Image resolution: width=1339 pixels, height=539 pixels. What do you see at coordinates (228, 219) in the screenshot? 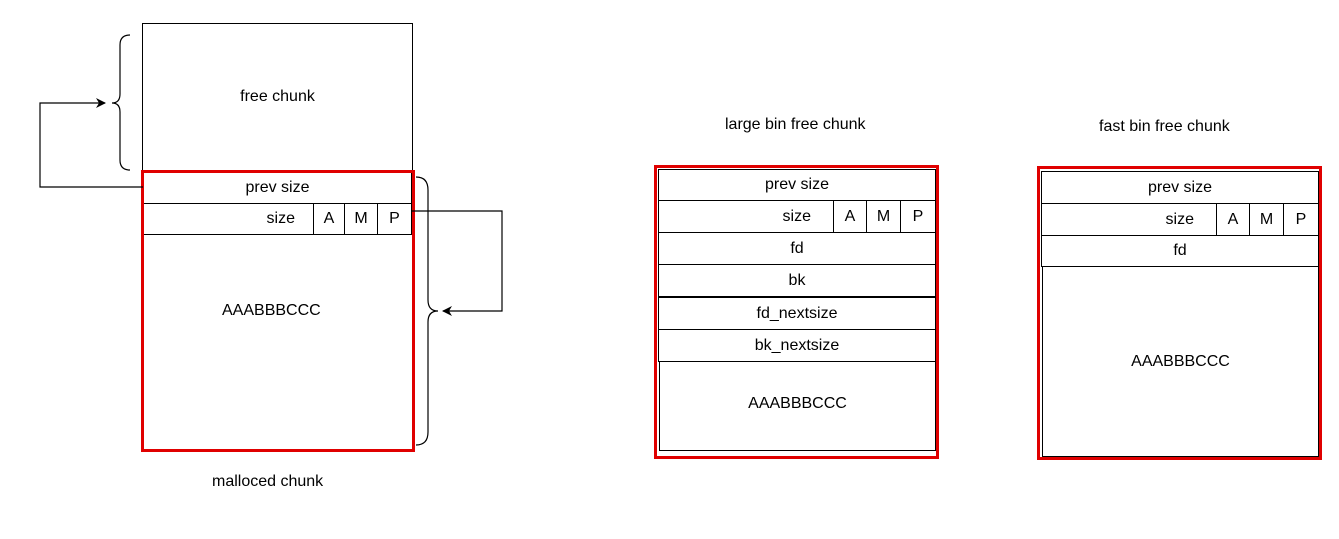
I see `size-field: size` at bounding box center [228, 219].